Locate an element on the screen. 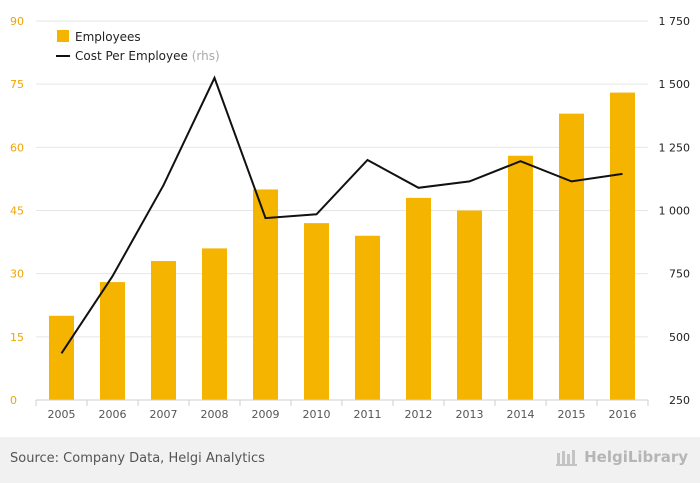  legend-rhs-note: (rhs) is located at coordinates (206, 56).